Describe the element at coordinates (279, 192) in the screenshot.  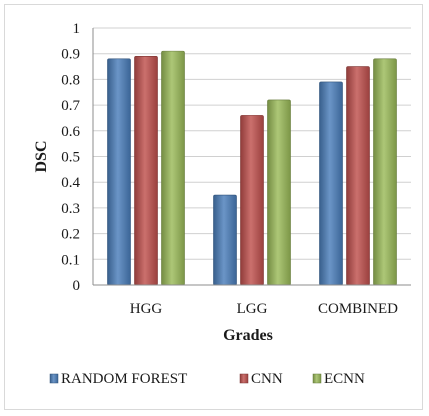
I see `bar-ecnn-lgg` at that location.